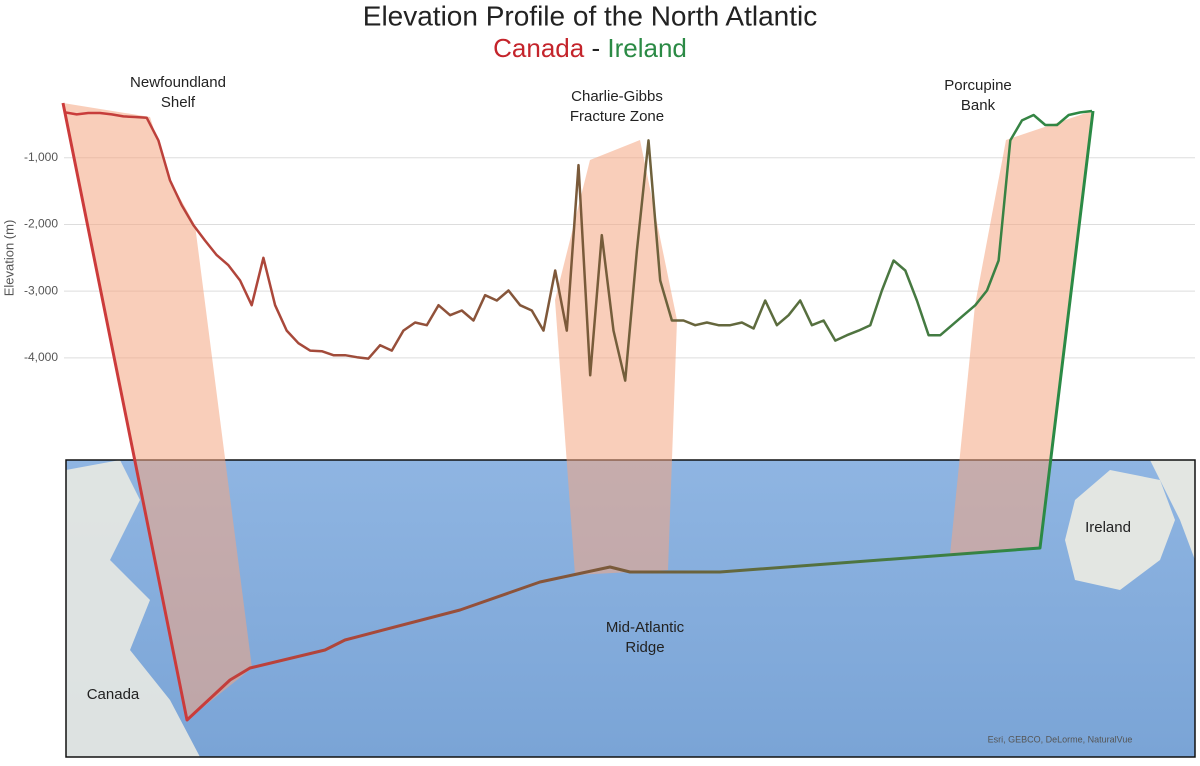 This screenshot has width=1200, height=766. I want to click on y-tick-label: -1,000, so click(41, 157).